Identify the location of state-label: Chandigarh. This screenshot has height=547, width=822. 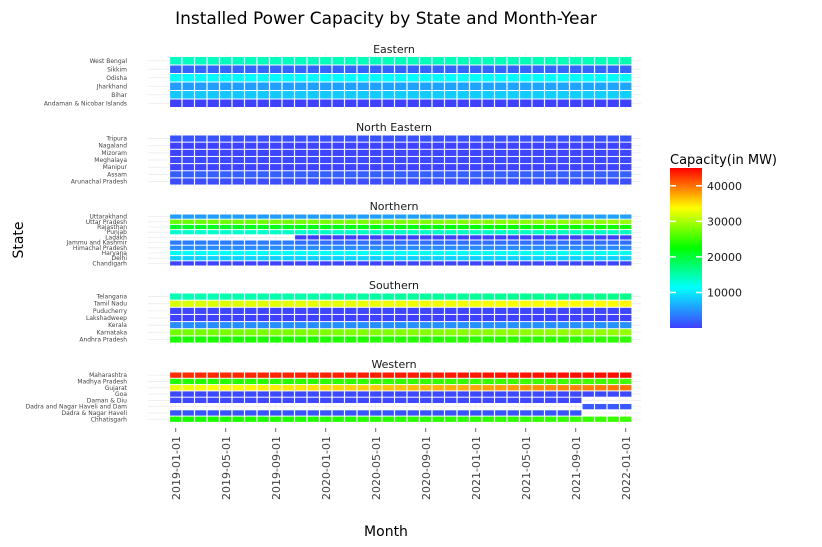
(109, 263).